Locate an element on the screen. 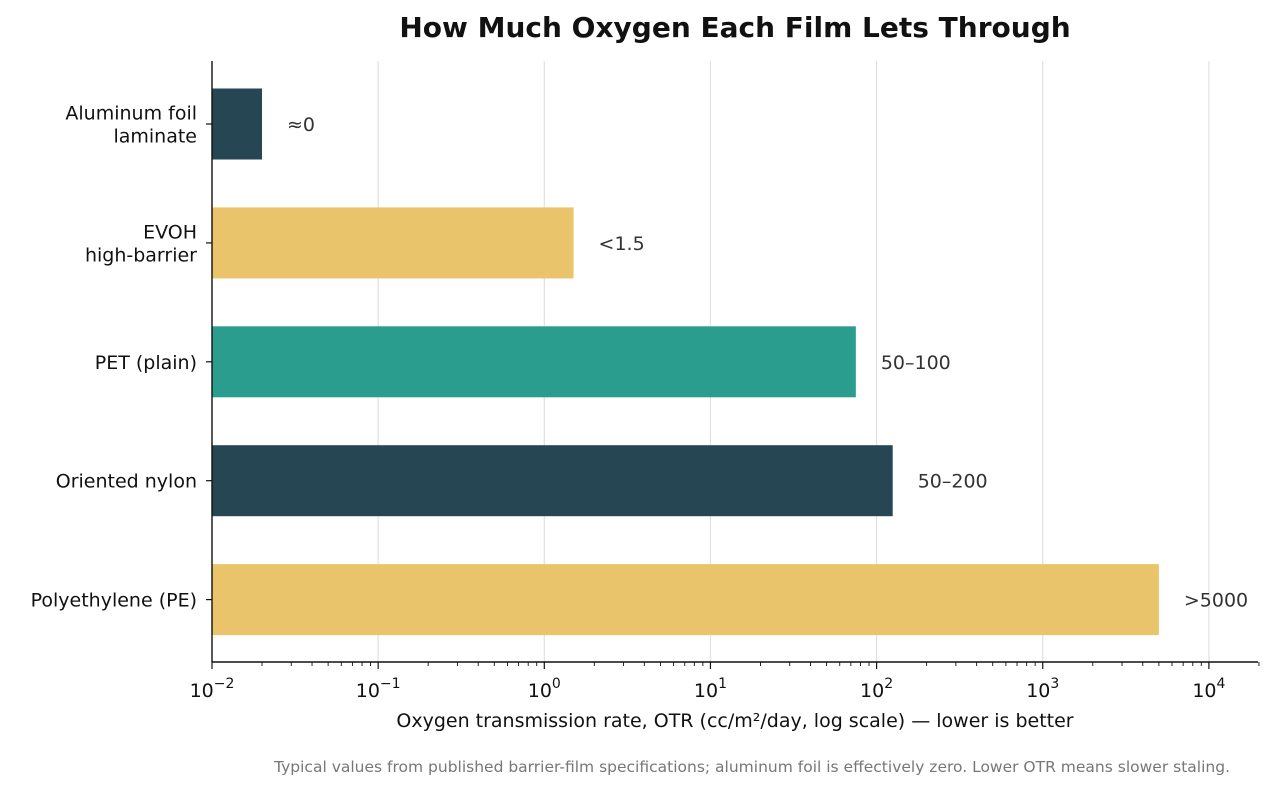  x-ticks: 10⁻² 10⁻¹ 10⁰ 10¹ 10² 10³ 10⁴ is located at coordinates (725, 682).